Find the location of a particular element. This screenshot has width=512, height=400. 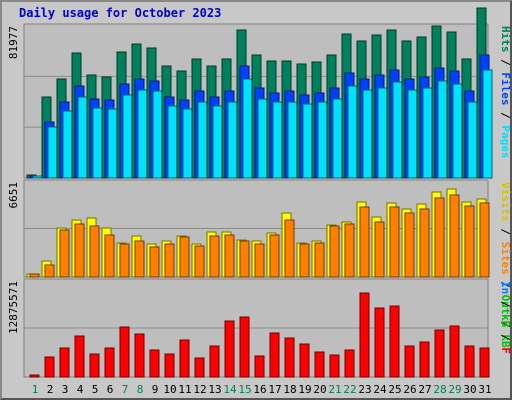

x-tick-label: 26 is located at coordinates (409, 389).